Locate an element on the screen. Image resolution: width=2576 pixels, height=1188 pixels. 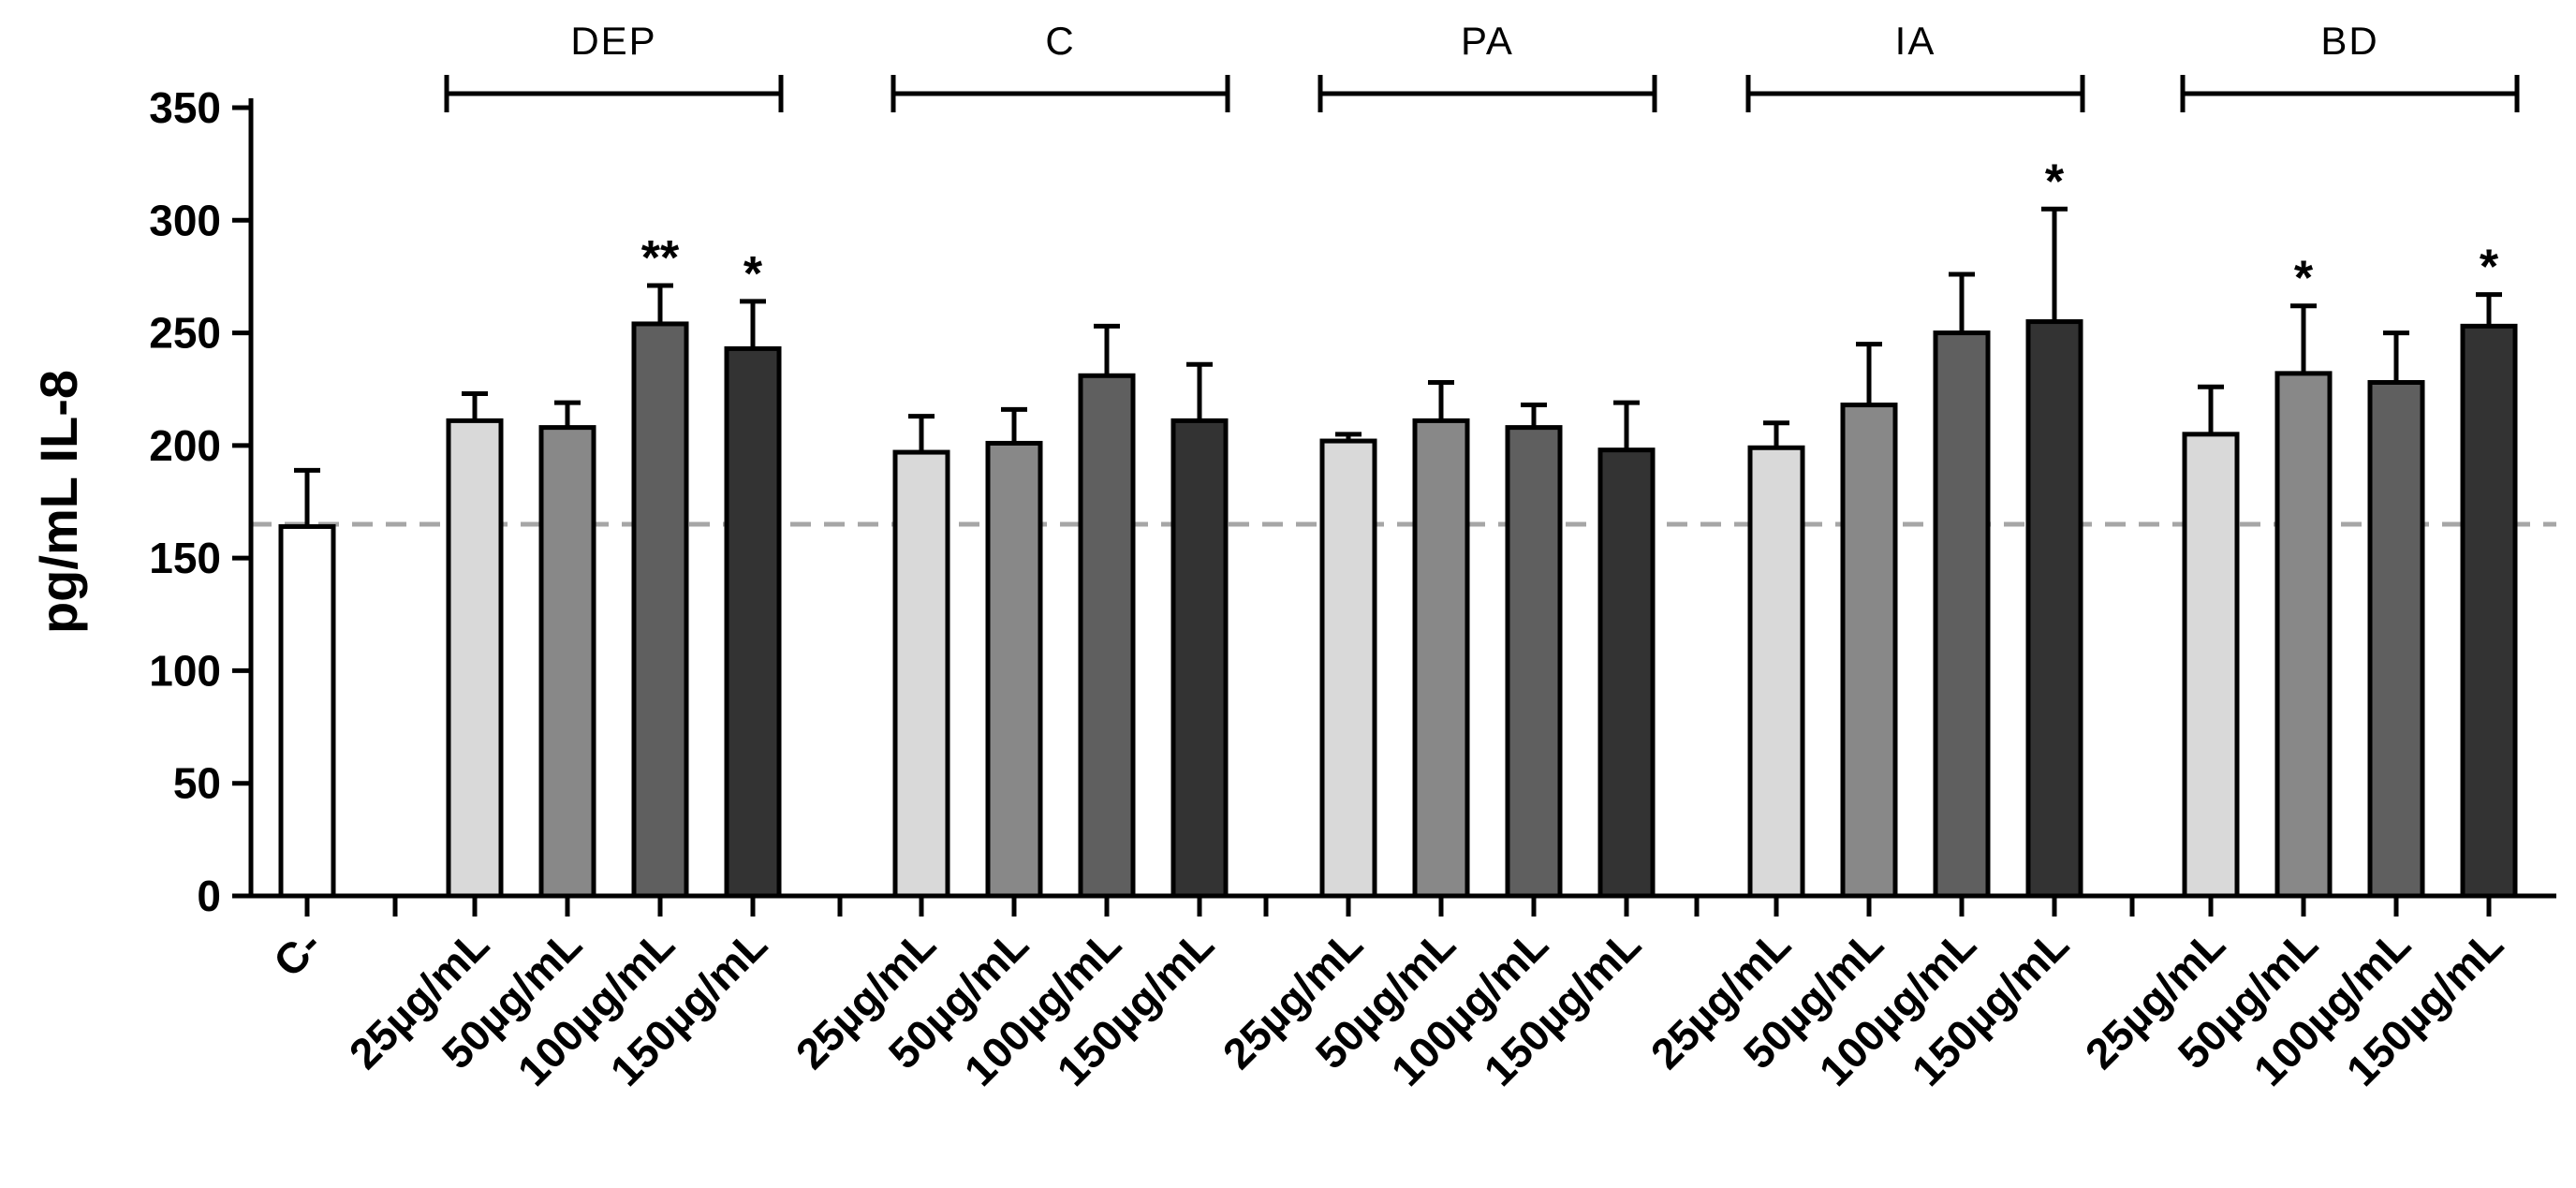
group-bd-150gml-bar is located at coordinates (2489, 611).